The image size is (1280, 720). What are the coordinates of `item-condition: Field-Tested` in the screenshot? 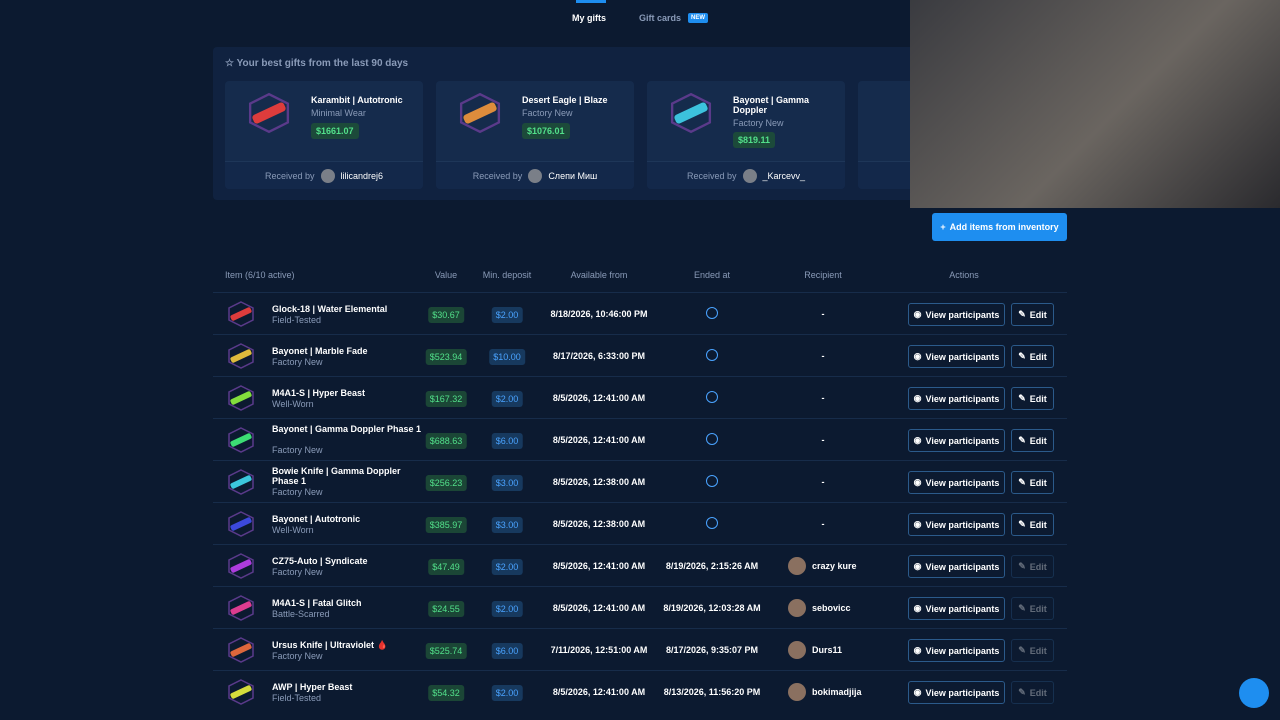 It's located at (297, 320).